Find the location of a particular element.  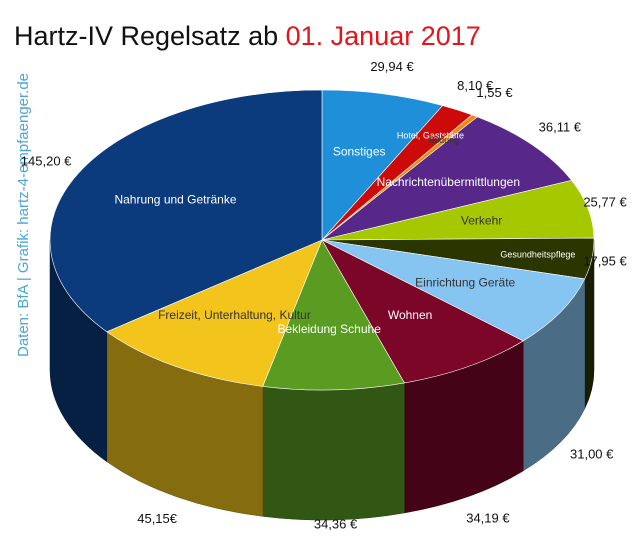

value-label: 36,11 € is located at coordinates (560, 126).